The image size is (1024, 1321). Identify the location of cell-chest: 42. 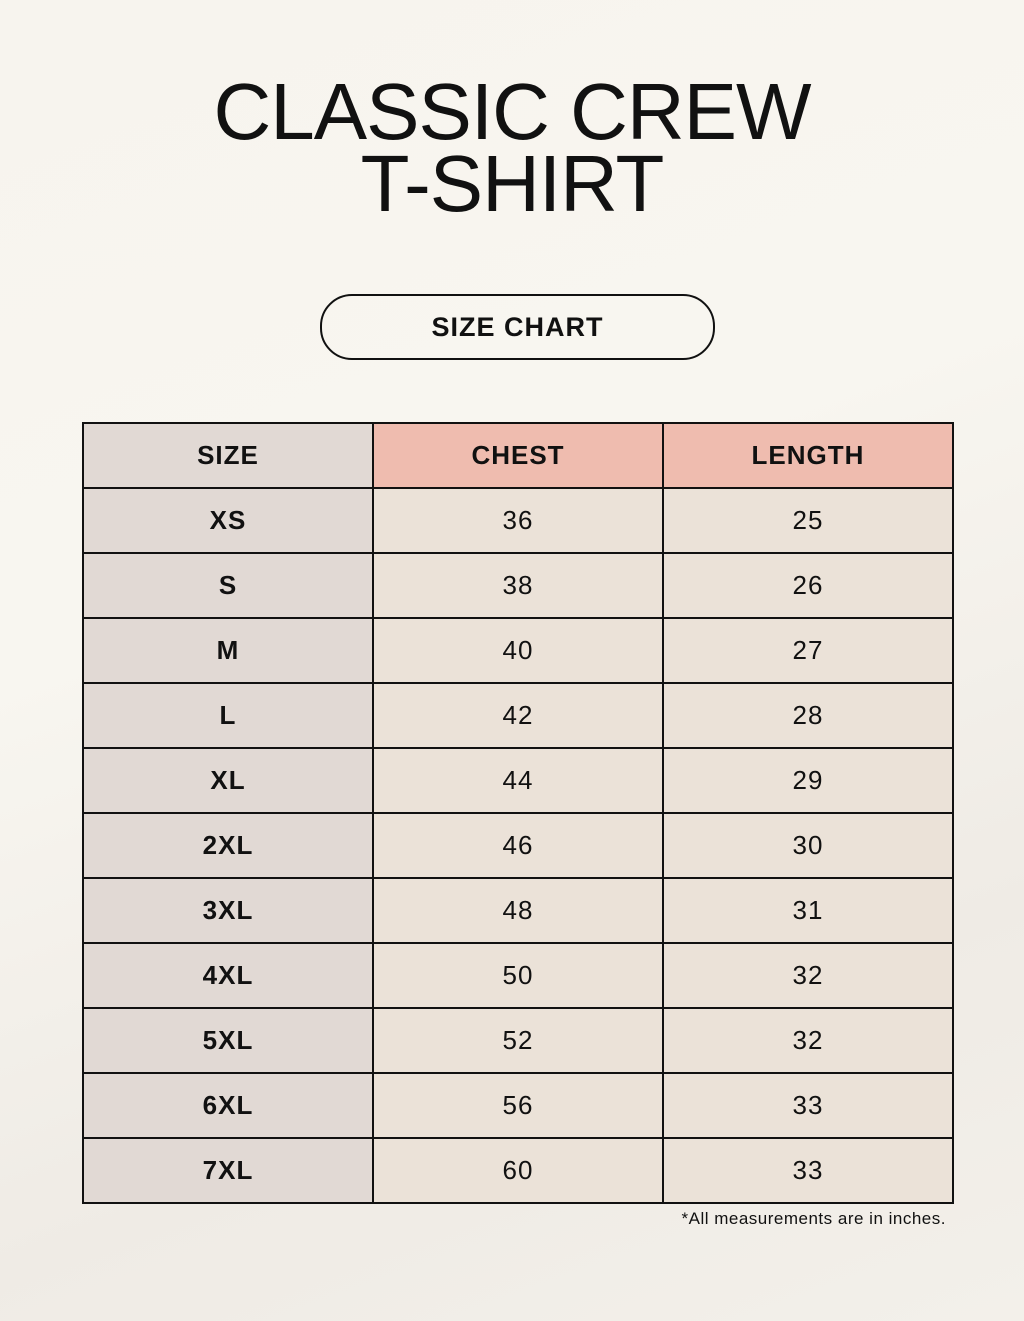
(518, 715).